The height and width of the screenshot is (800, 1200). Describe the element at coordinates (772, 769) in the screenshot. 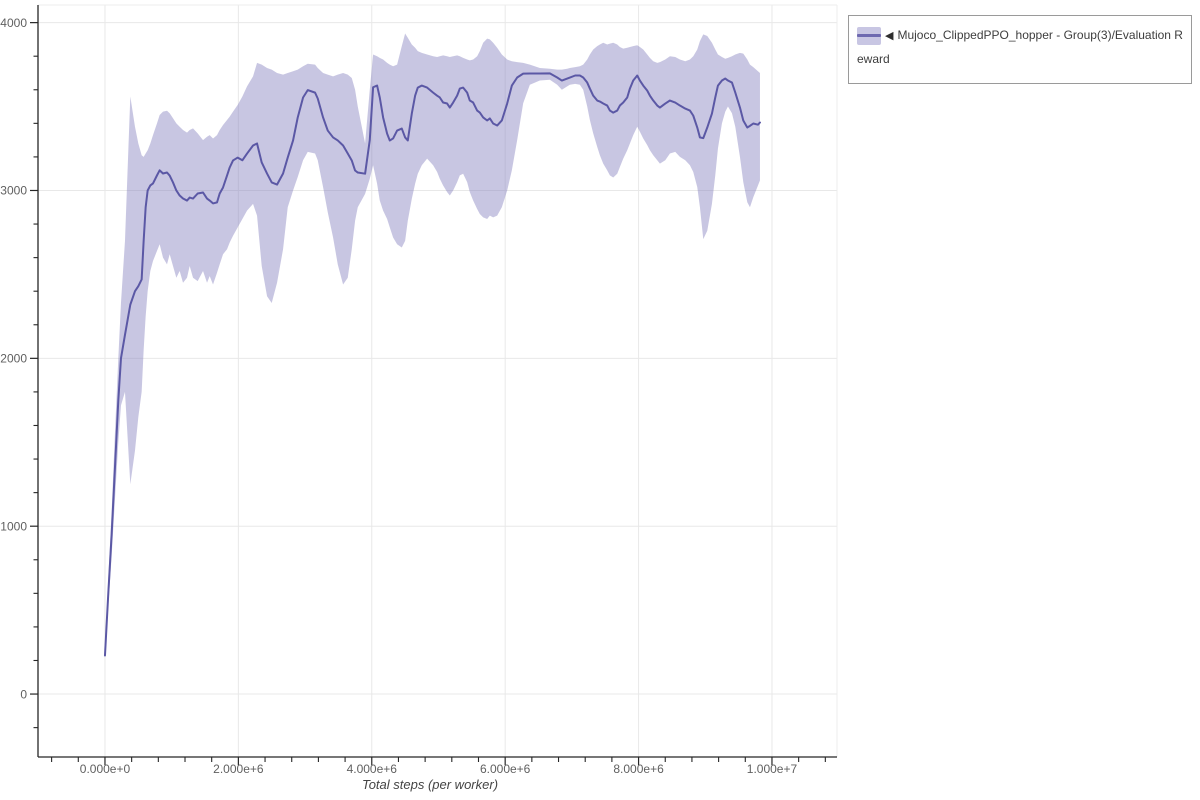

I see `svg-text: 1.000e+7` at that location.